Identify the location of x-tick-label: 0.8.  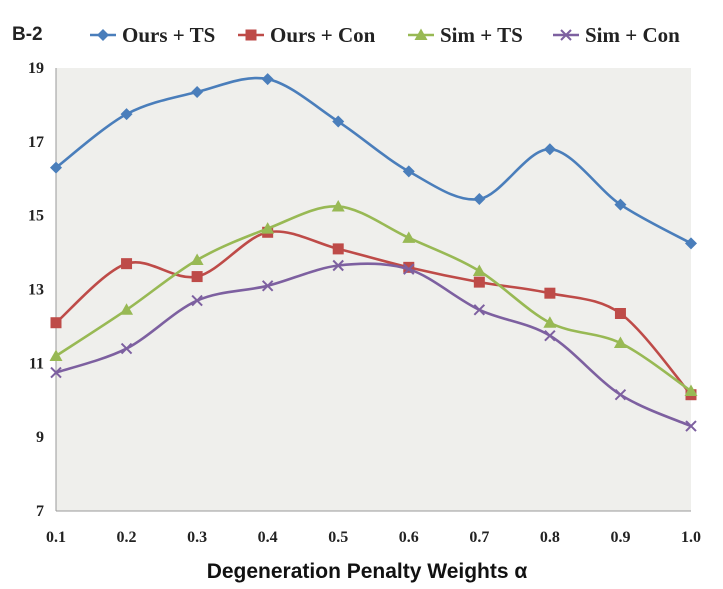
(550, 537).